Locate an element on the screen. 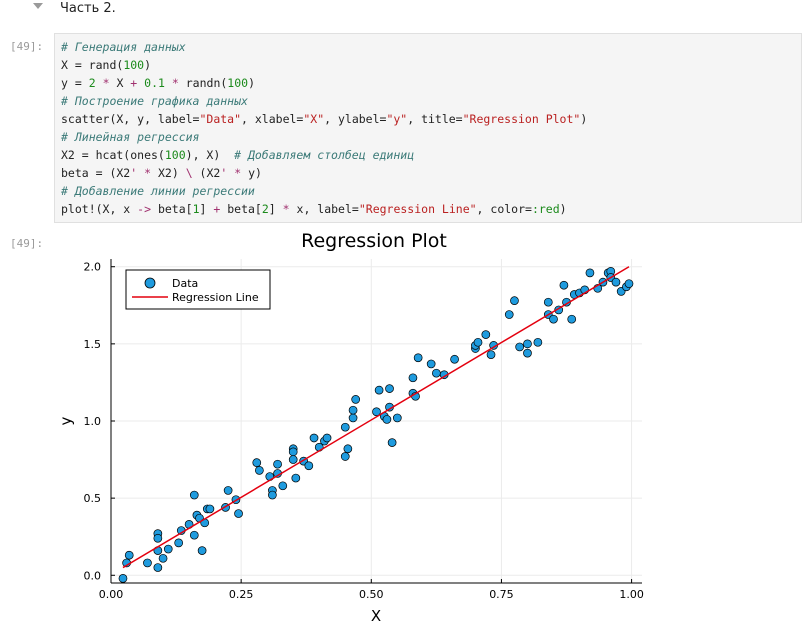  code-token: y) is located at coordinates (251, 173).